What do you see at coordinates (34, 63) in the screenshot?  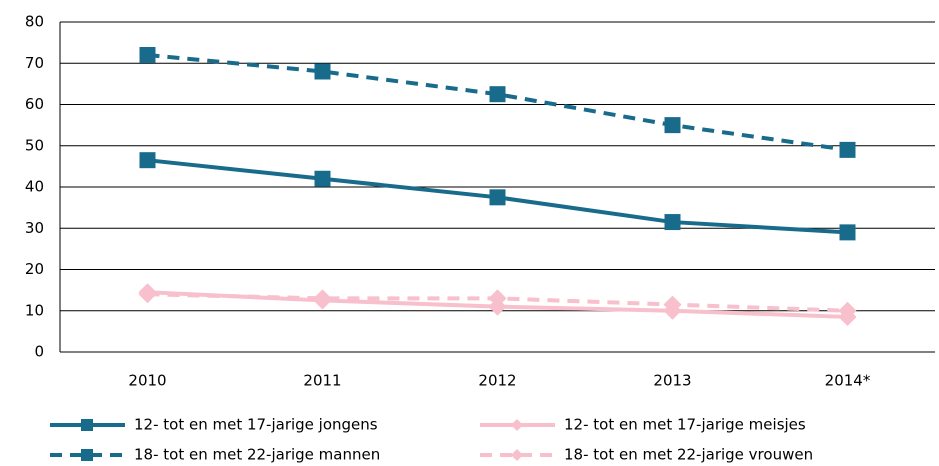 I see `y-tick-label: 70` at bounding box center [34, 63].